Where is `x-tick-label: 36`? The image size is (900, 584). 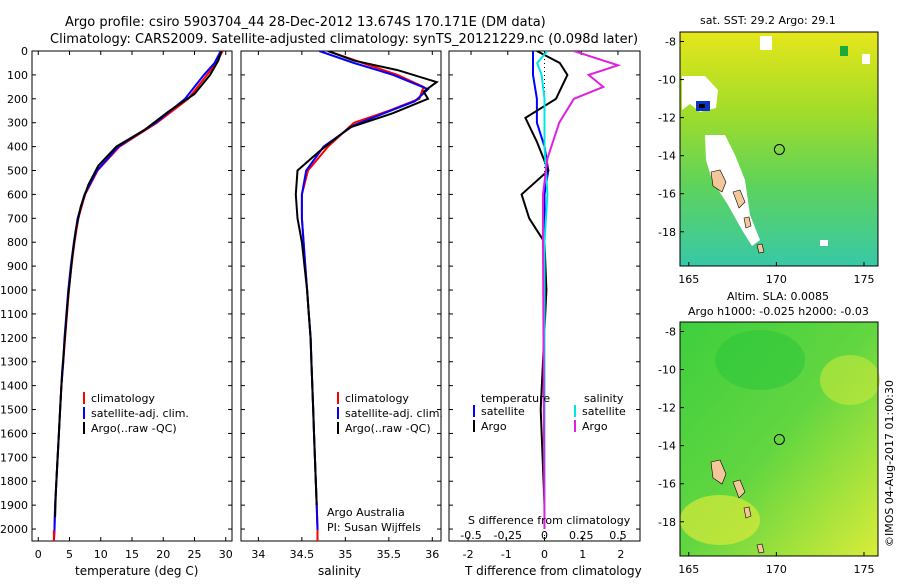 x-tick-label: 36 is located at coordinates (432, 554).